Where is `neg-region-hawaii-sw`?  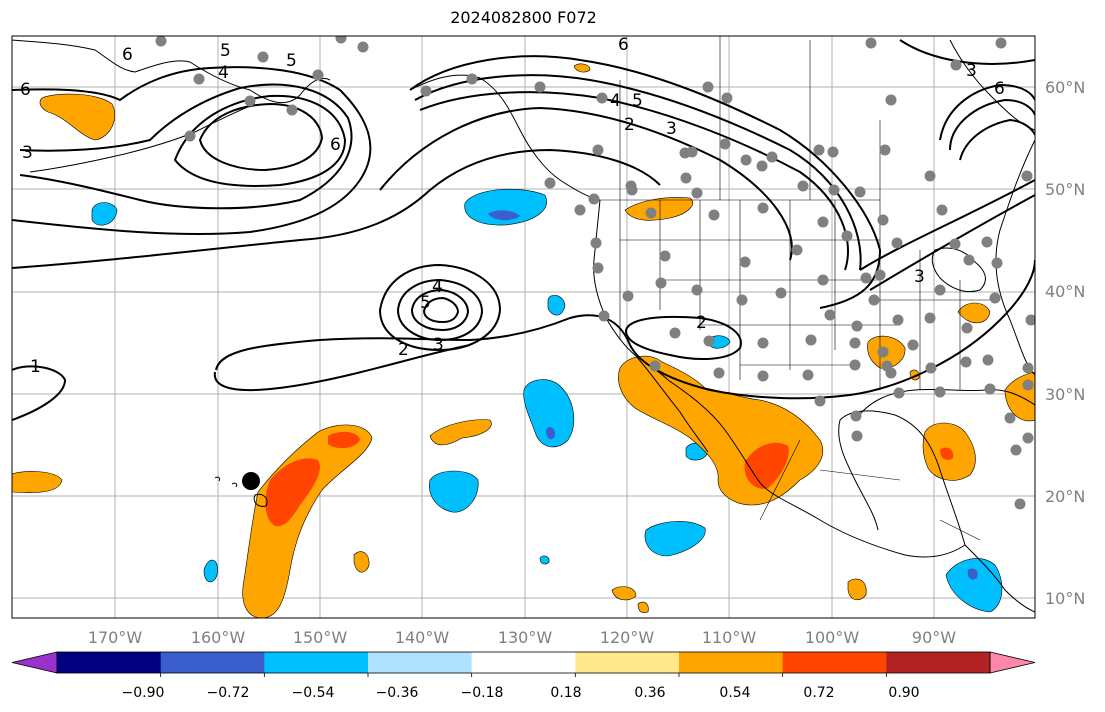 neg-region-hawaii-sw is located at coordinates (210, 571).